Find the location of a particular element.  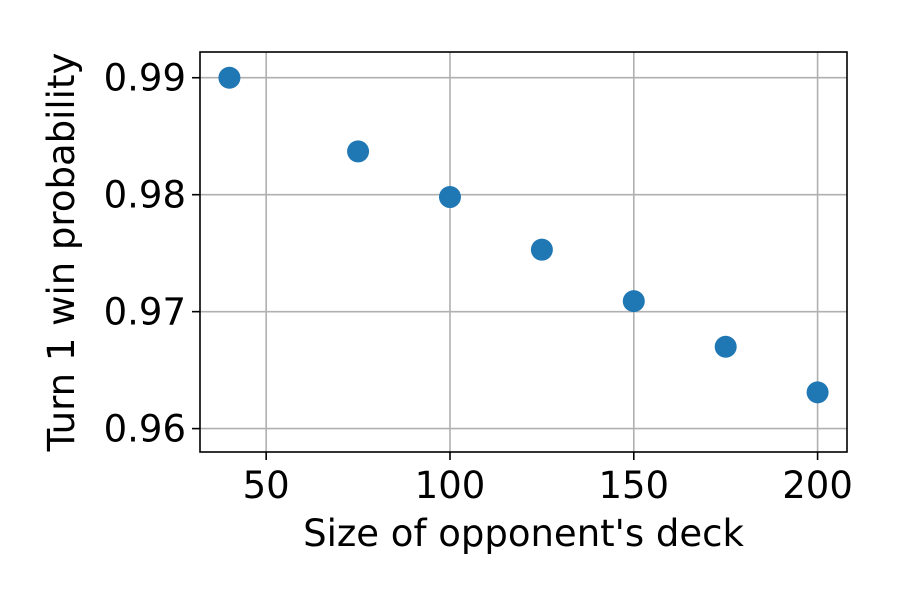

x-tick-label: 150 is located at coordinates (633, 485).